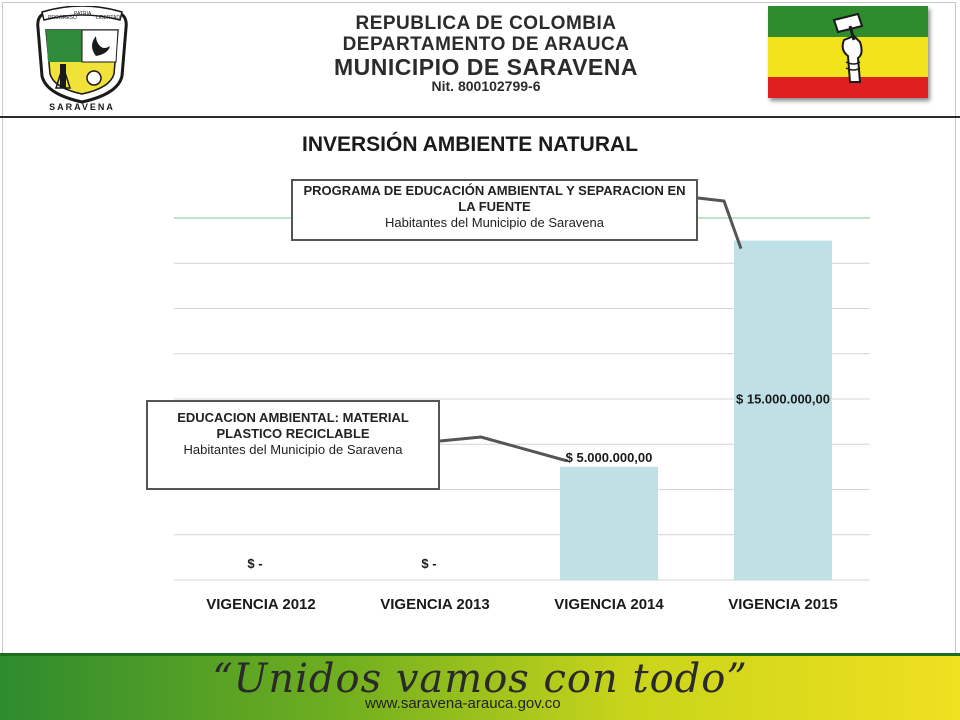 The height and width of the screenshot is (720, 960). Describe the element at coordinates (486, 86) in the screenshot. I see `header-nit: Nit. 800102799-6` at that location.